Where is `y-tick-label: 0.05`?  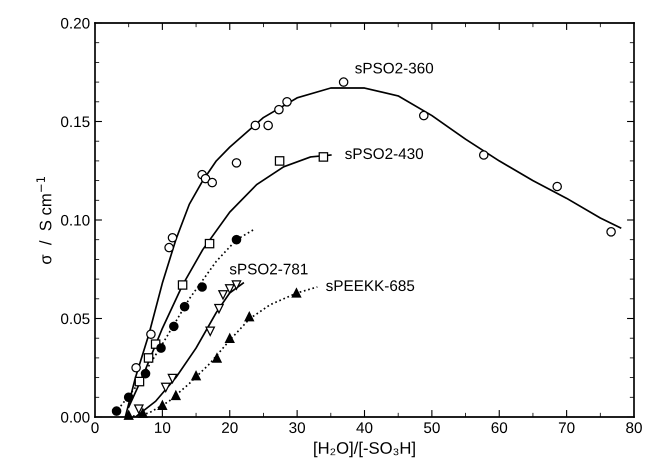 y-tick-label: 0.05 is located at coordinates (75, 318).